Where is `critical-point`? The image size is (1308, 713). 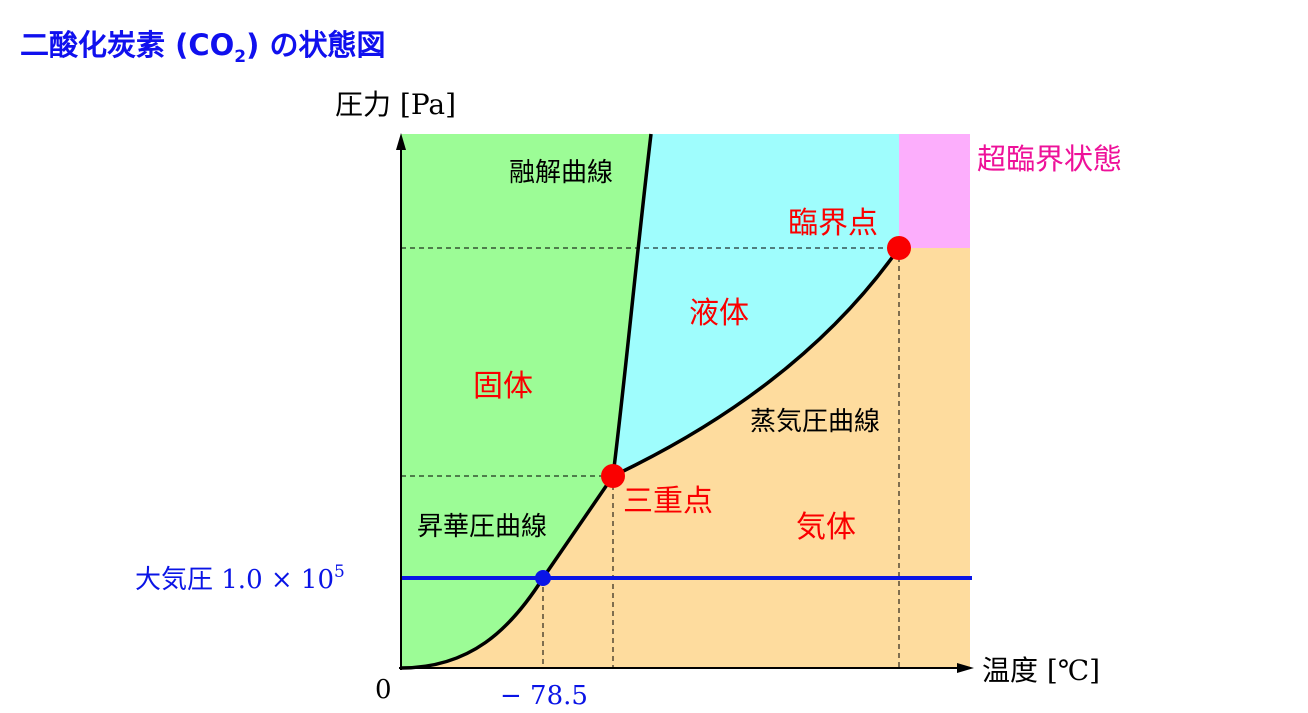
critical-point is located at coordinates (899, 248).